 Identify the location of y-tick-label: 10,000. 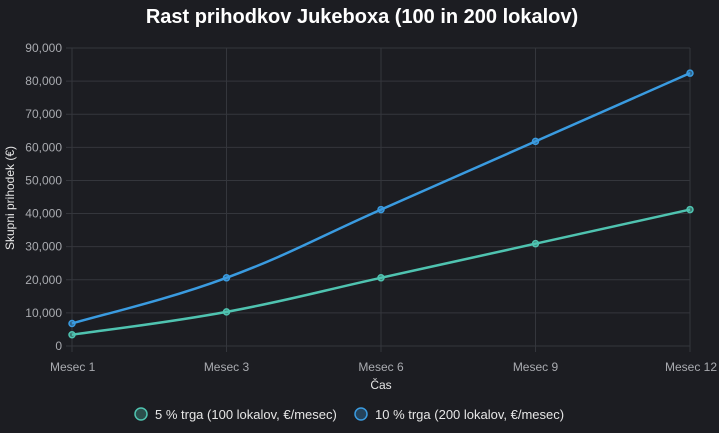
(43, 313).